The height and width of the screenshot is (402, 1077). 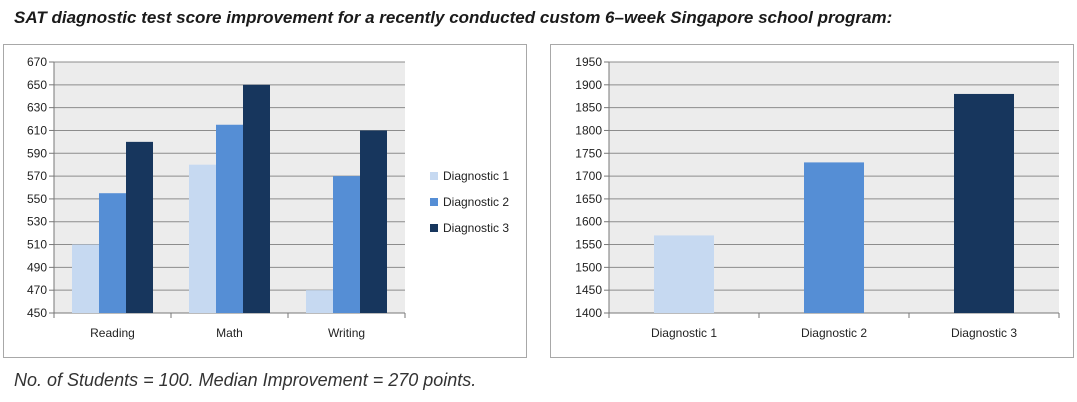 What do you see at coordinates (588, 199) in the screenshot?
I see `total-y-tick-label: 1650` at bounding box center [588, 199].